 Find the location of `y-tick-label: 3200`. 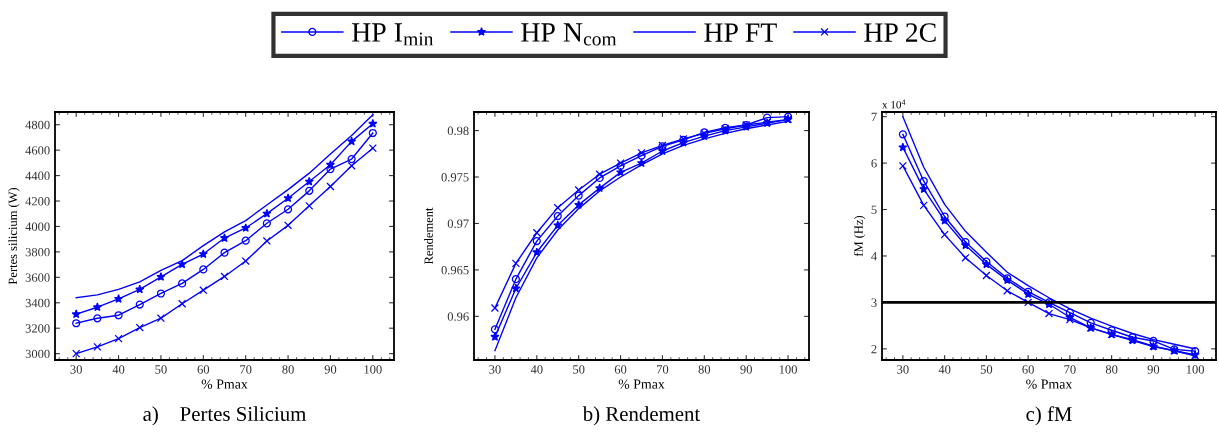

y-tick-label: 3200 is located at coordinates (37, 328).